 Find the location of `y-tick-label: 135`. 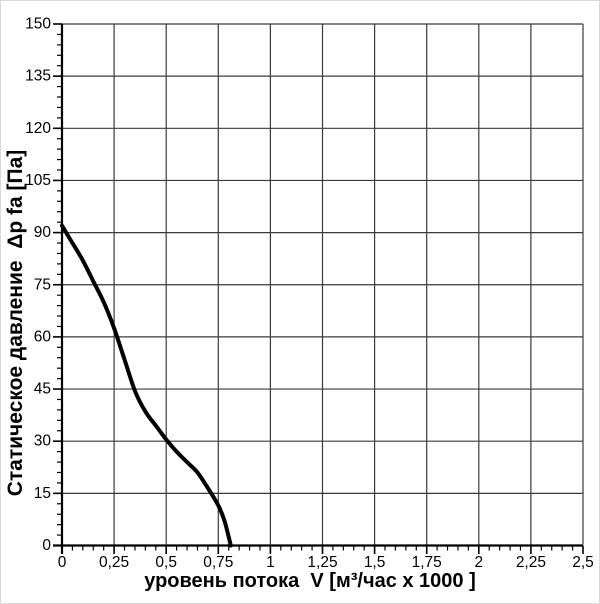

y-tick-label: 135 is located at coordinates (38, 76).